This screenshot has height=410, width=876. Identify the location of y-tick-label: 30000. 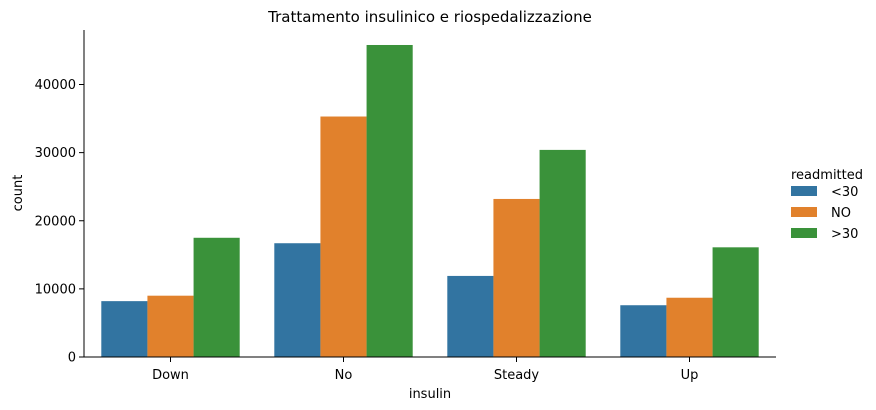
(55, 153).